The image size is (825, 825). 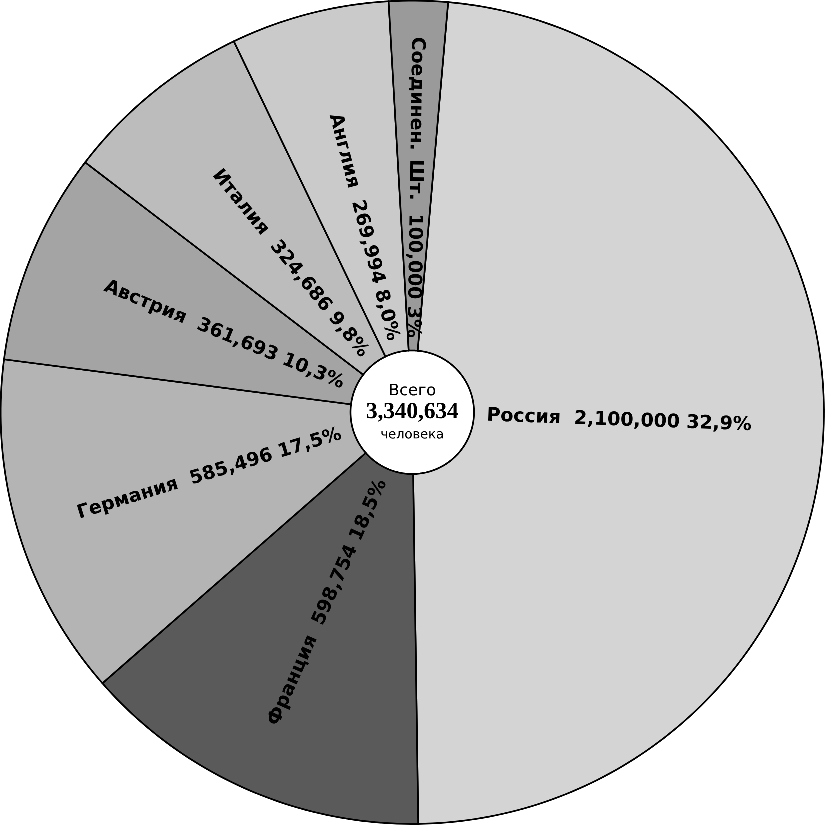 I want to click on text: человека, so click(x=413, y=435).